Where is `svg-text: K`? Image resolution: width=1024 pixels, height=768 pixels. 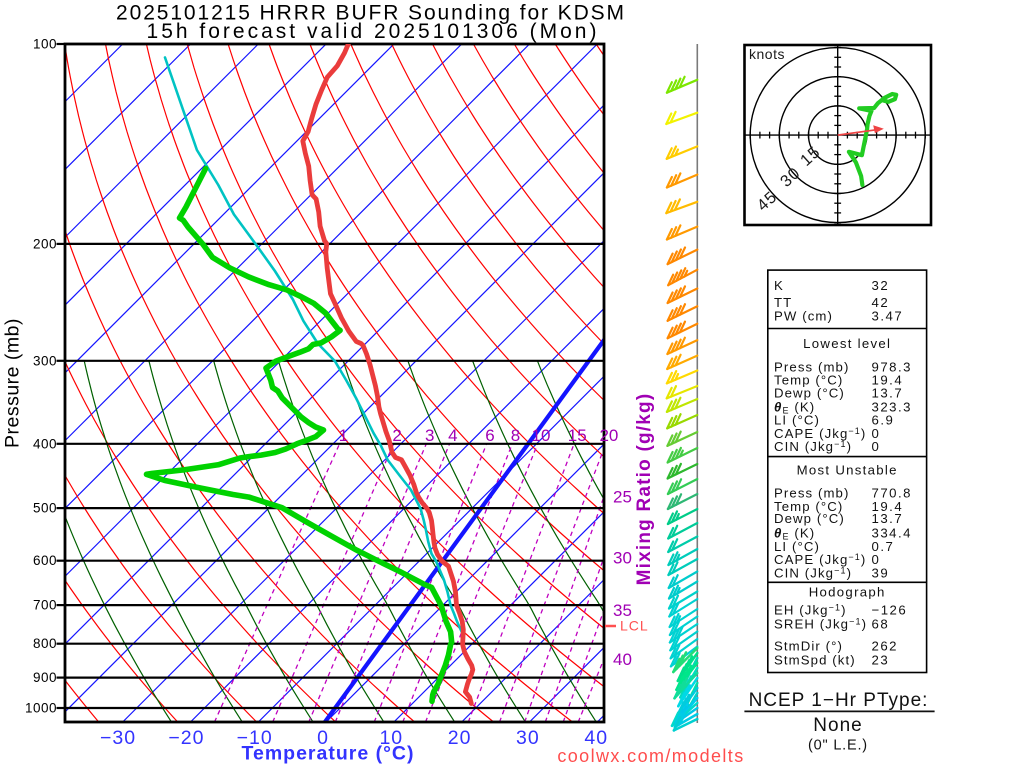
svg-text: K is located at coordinates (779, 285).